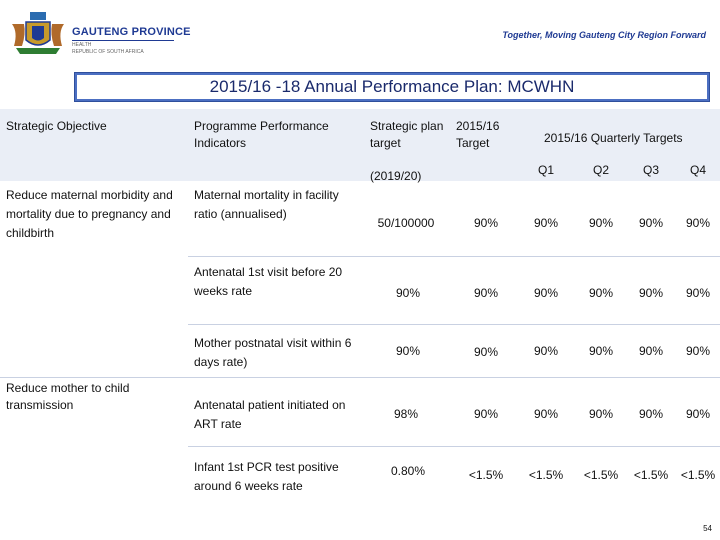 The image size is (720, 540). I want to click on indicator-antenatal-first-visit: Antenatal 1st visit before 20 weeks rate, so click(268, 281).